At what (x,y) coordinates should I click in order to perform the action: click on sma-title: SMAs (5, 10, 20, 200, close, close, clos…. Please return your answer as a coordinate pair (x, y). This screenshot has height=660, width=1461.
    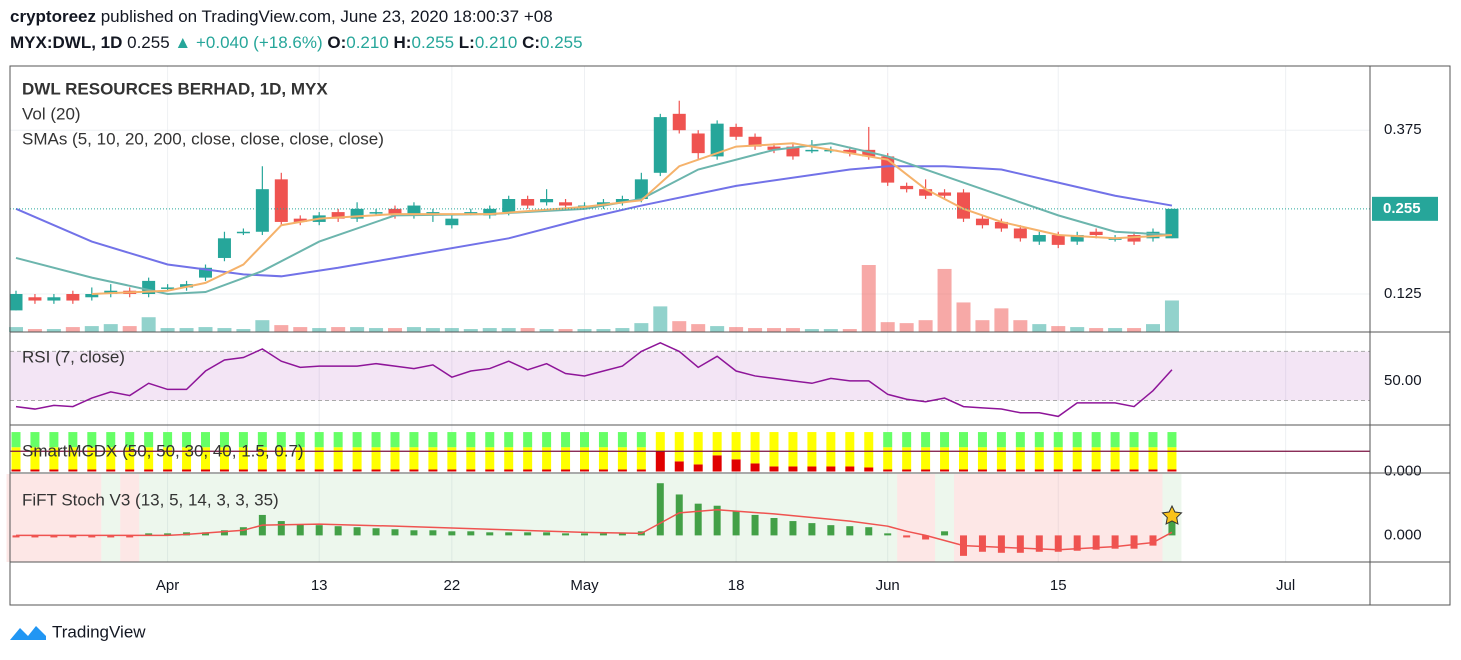
    Looking at the image, I should click on (203, 138).